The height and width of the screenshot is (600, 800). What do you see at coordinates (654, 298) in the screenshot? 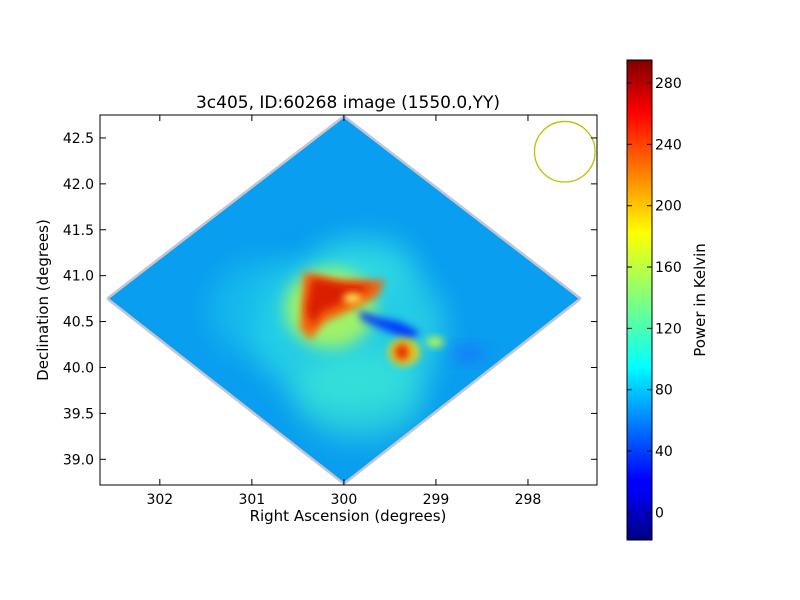
I see `colorbar-axis: 0 40 80 120 160 200 240 280` at bounding box center [654, 298].